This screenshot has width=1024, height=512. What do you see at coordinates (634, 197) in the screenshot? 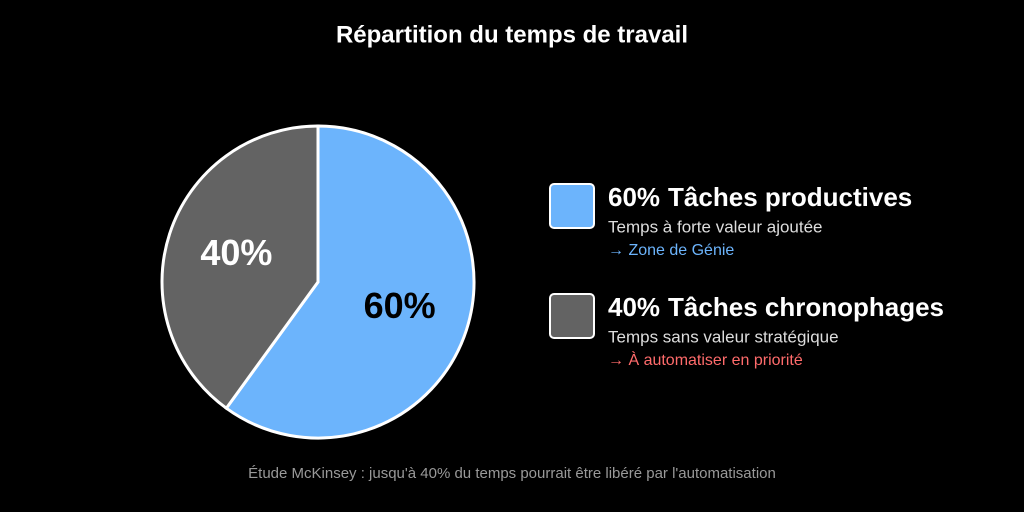
I see `legend-value: 60%` at bounding box center [634, 197].